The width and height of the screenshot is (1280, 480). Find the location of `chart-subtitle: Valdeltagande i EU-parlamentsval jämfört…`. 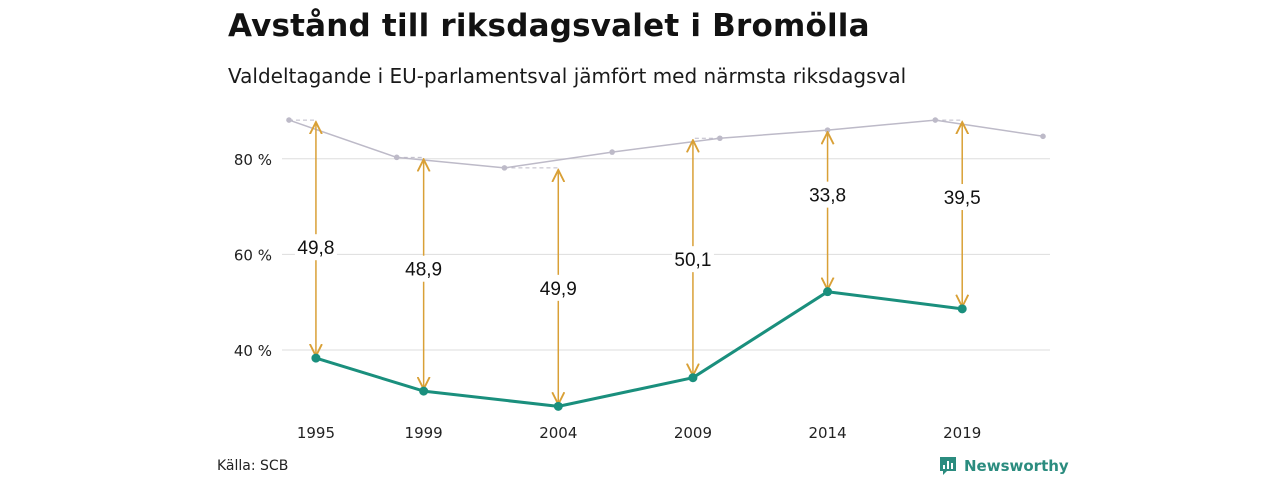

chart-subtitle: Valdeltagande i EU-parlamentsval jämfört… is located at coordinates (567, 76).